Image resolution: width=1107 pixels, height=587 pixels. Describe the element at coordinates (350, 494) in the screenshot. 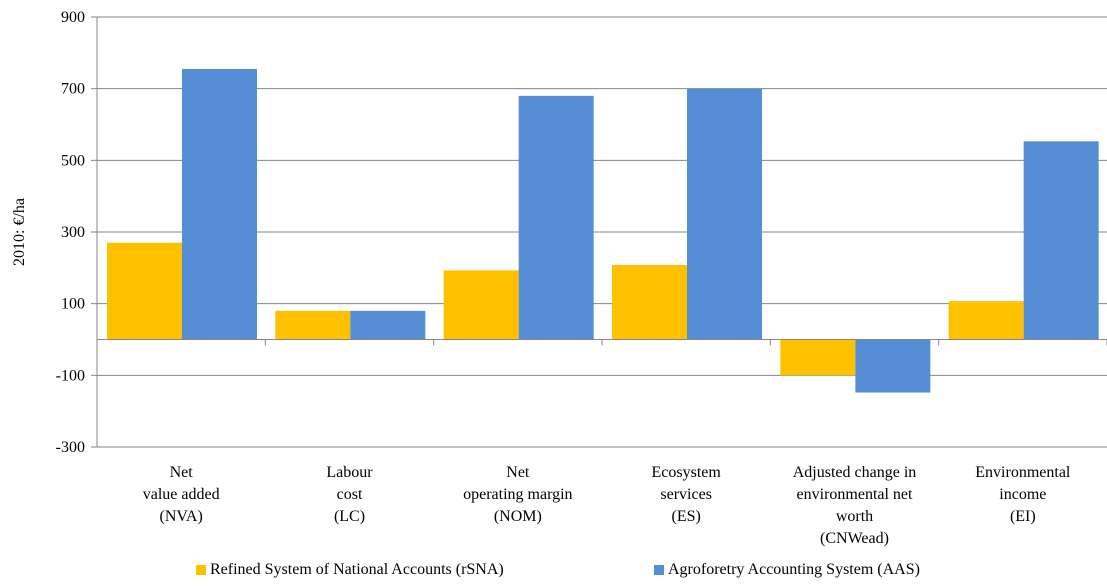

I see `x-category-label: cost` at that location.